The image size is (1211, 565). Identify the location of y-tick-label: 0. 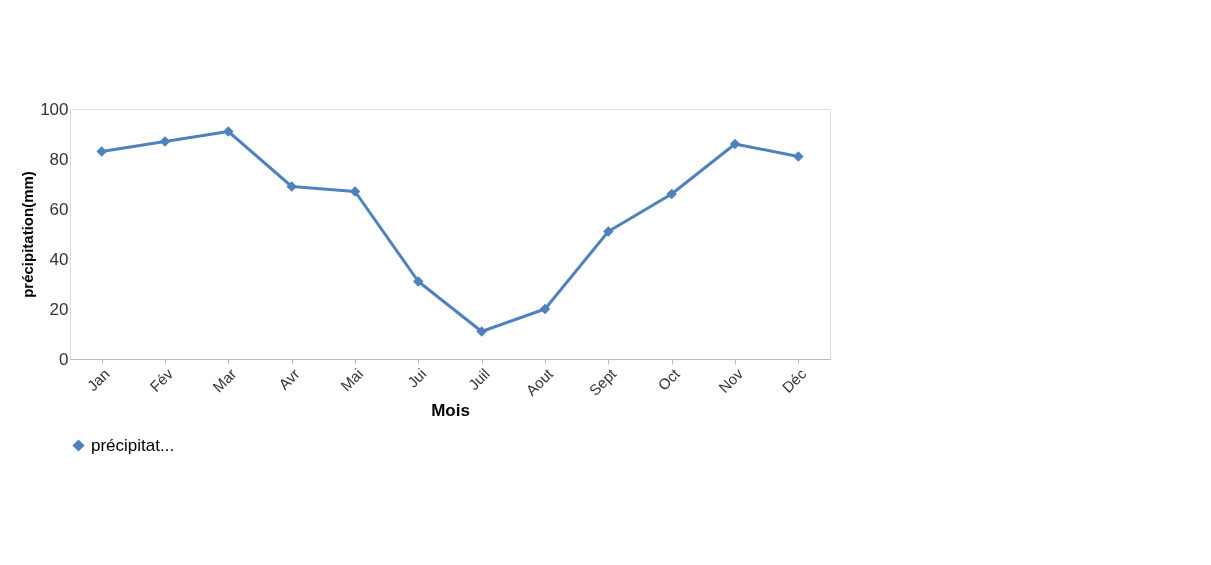
(64, 359).